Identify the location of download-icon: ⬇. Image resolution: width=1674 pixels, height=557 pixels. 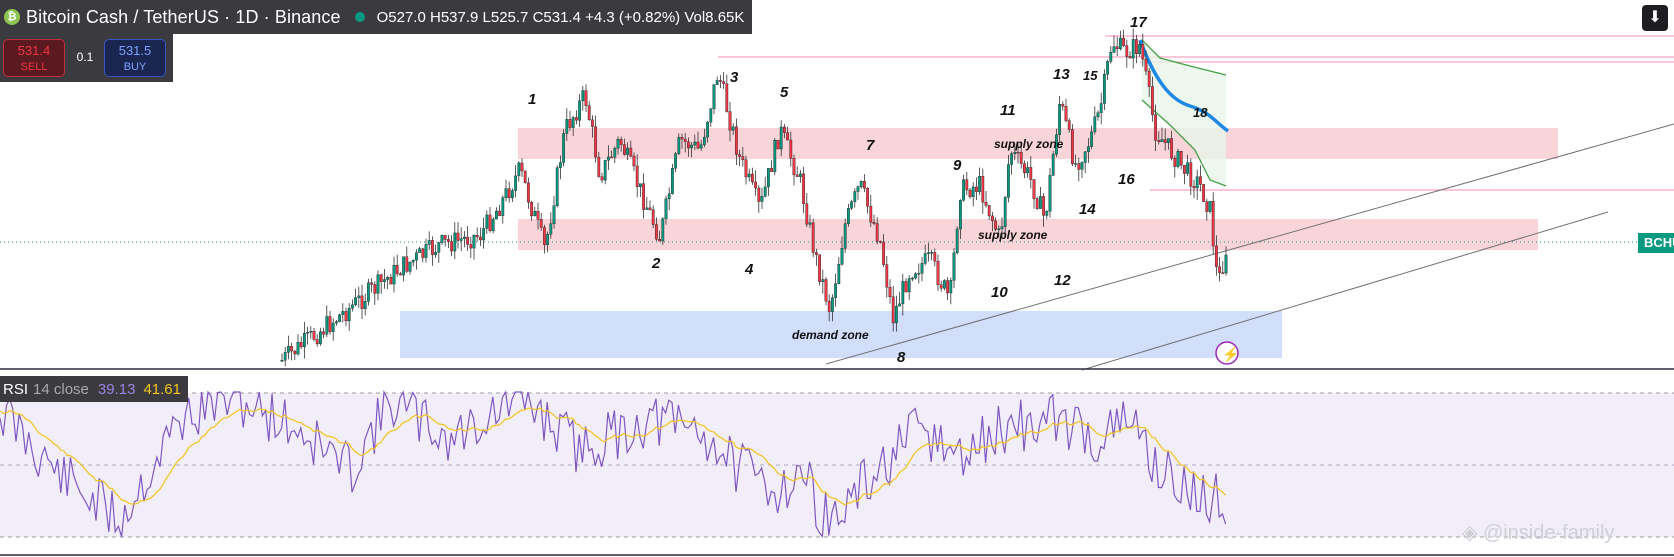
(1655, 18).